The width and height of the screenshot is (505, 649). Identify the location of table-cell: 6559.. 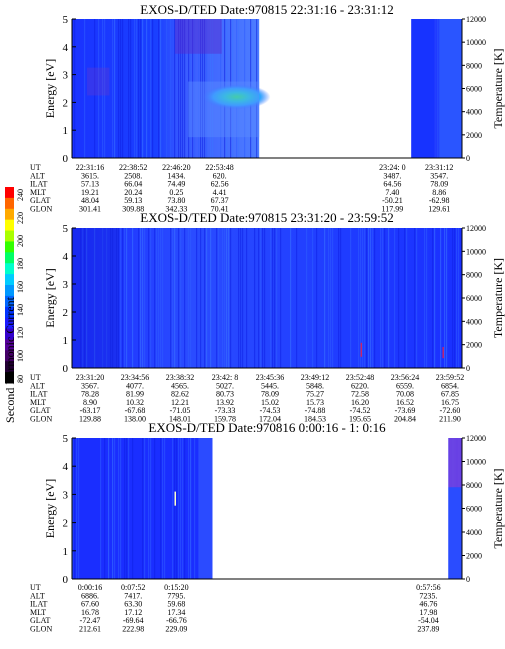
(405, 385).